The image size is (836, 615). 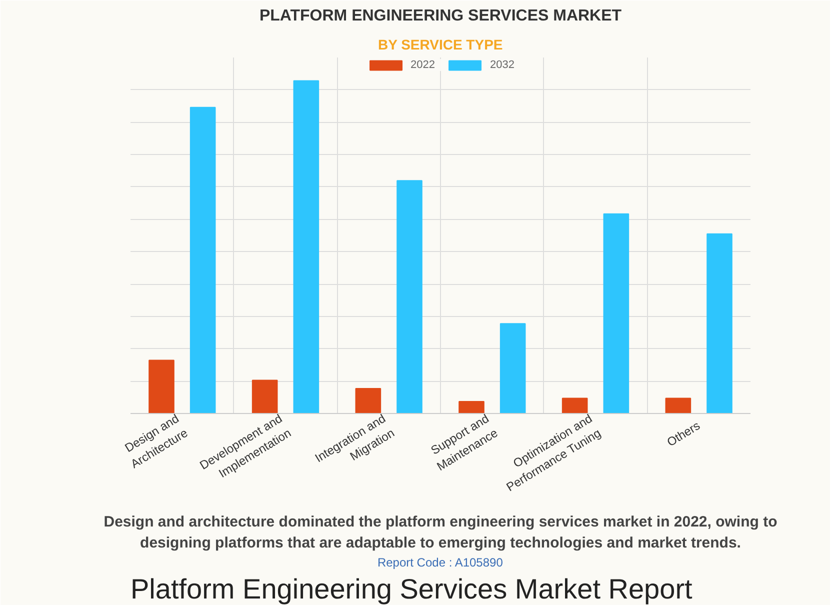 What do you see at coordinates (441, 533) in the screenshot?
I see `text: Design and architecture dominated the platform engineering services market in 2022, owing to designing platforms that are adaptable to emerging technologies and market trends.` at bounding box center [441, 533].